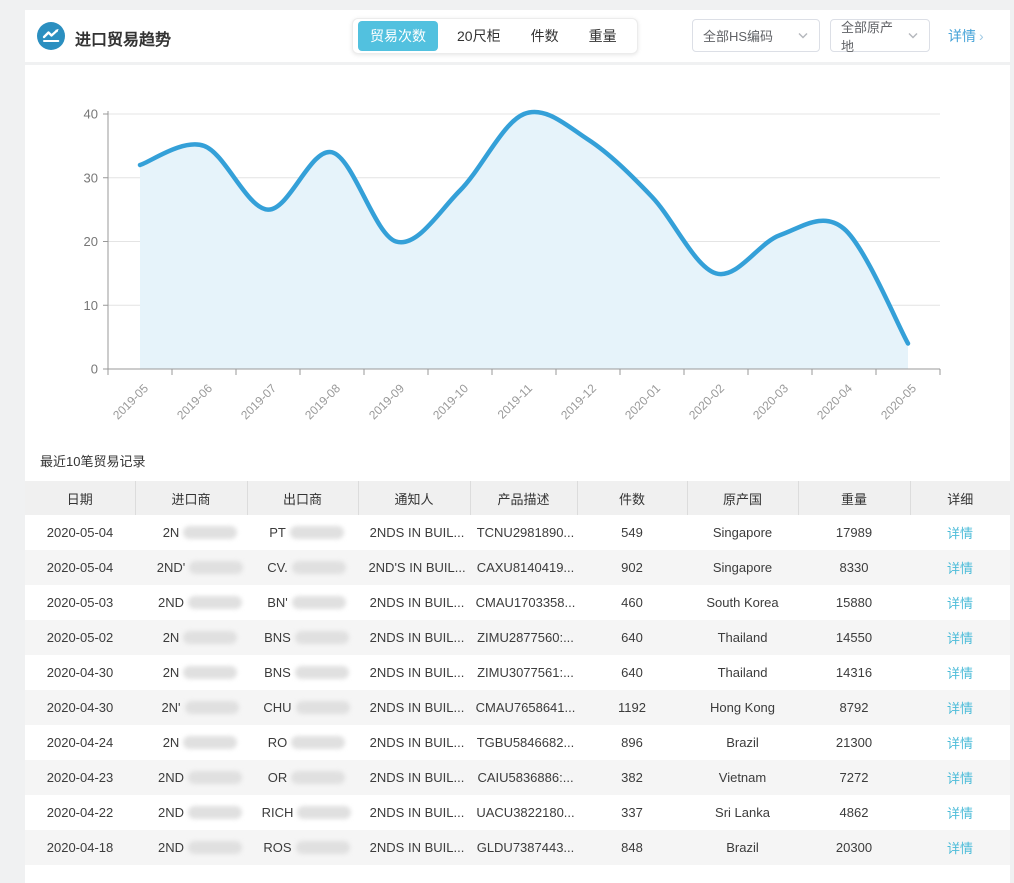 The height and width of the screenshot is (883, 1014). I want to click on hs-code-select-value: 全部HS编码, so click(738, 36).